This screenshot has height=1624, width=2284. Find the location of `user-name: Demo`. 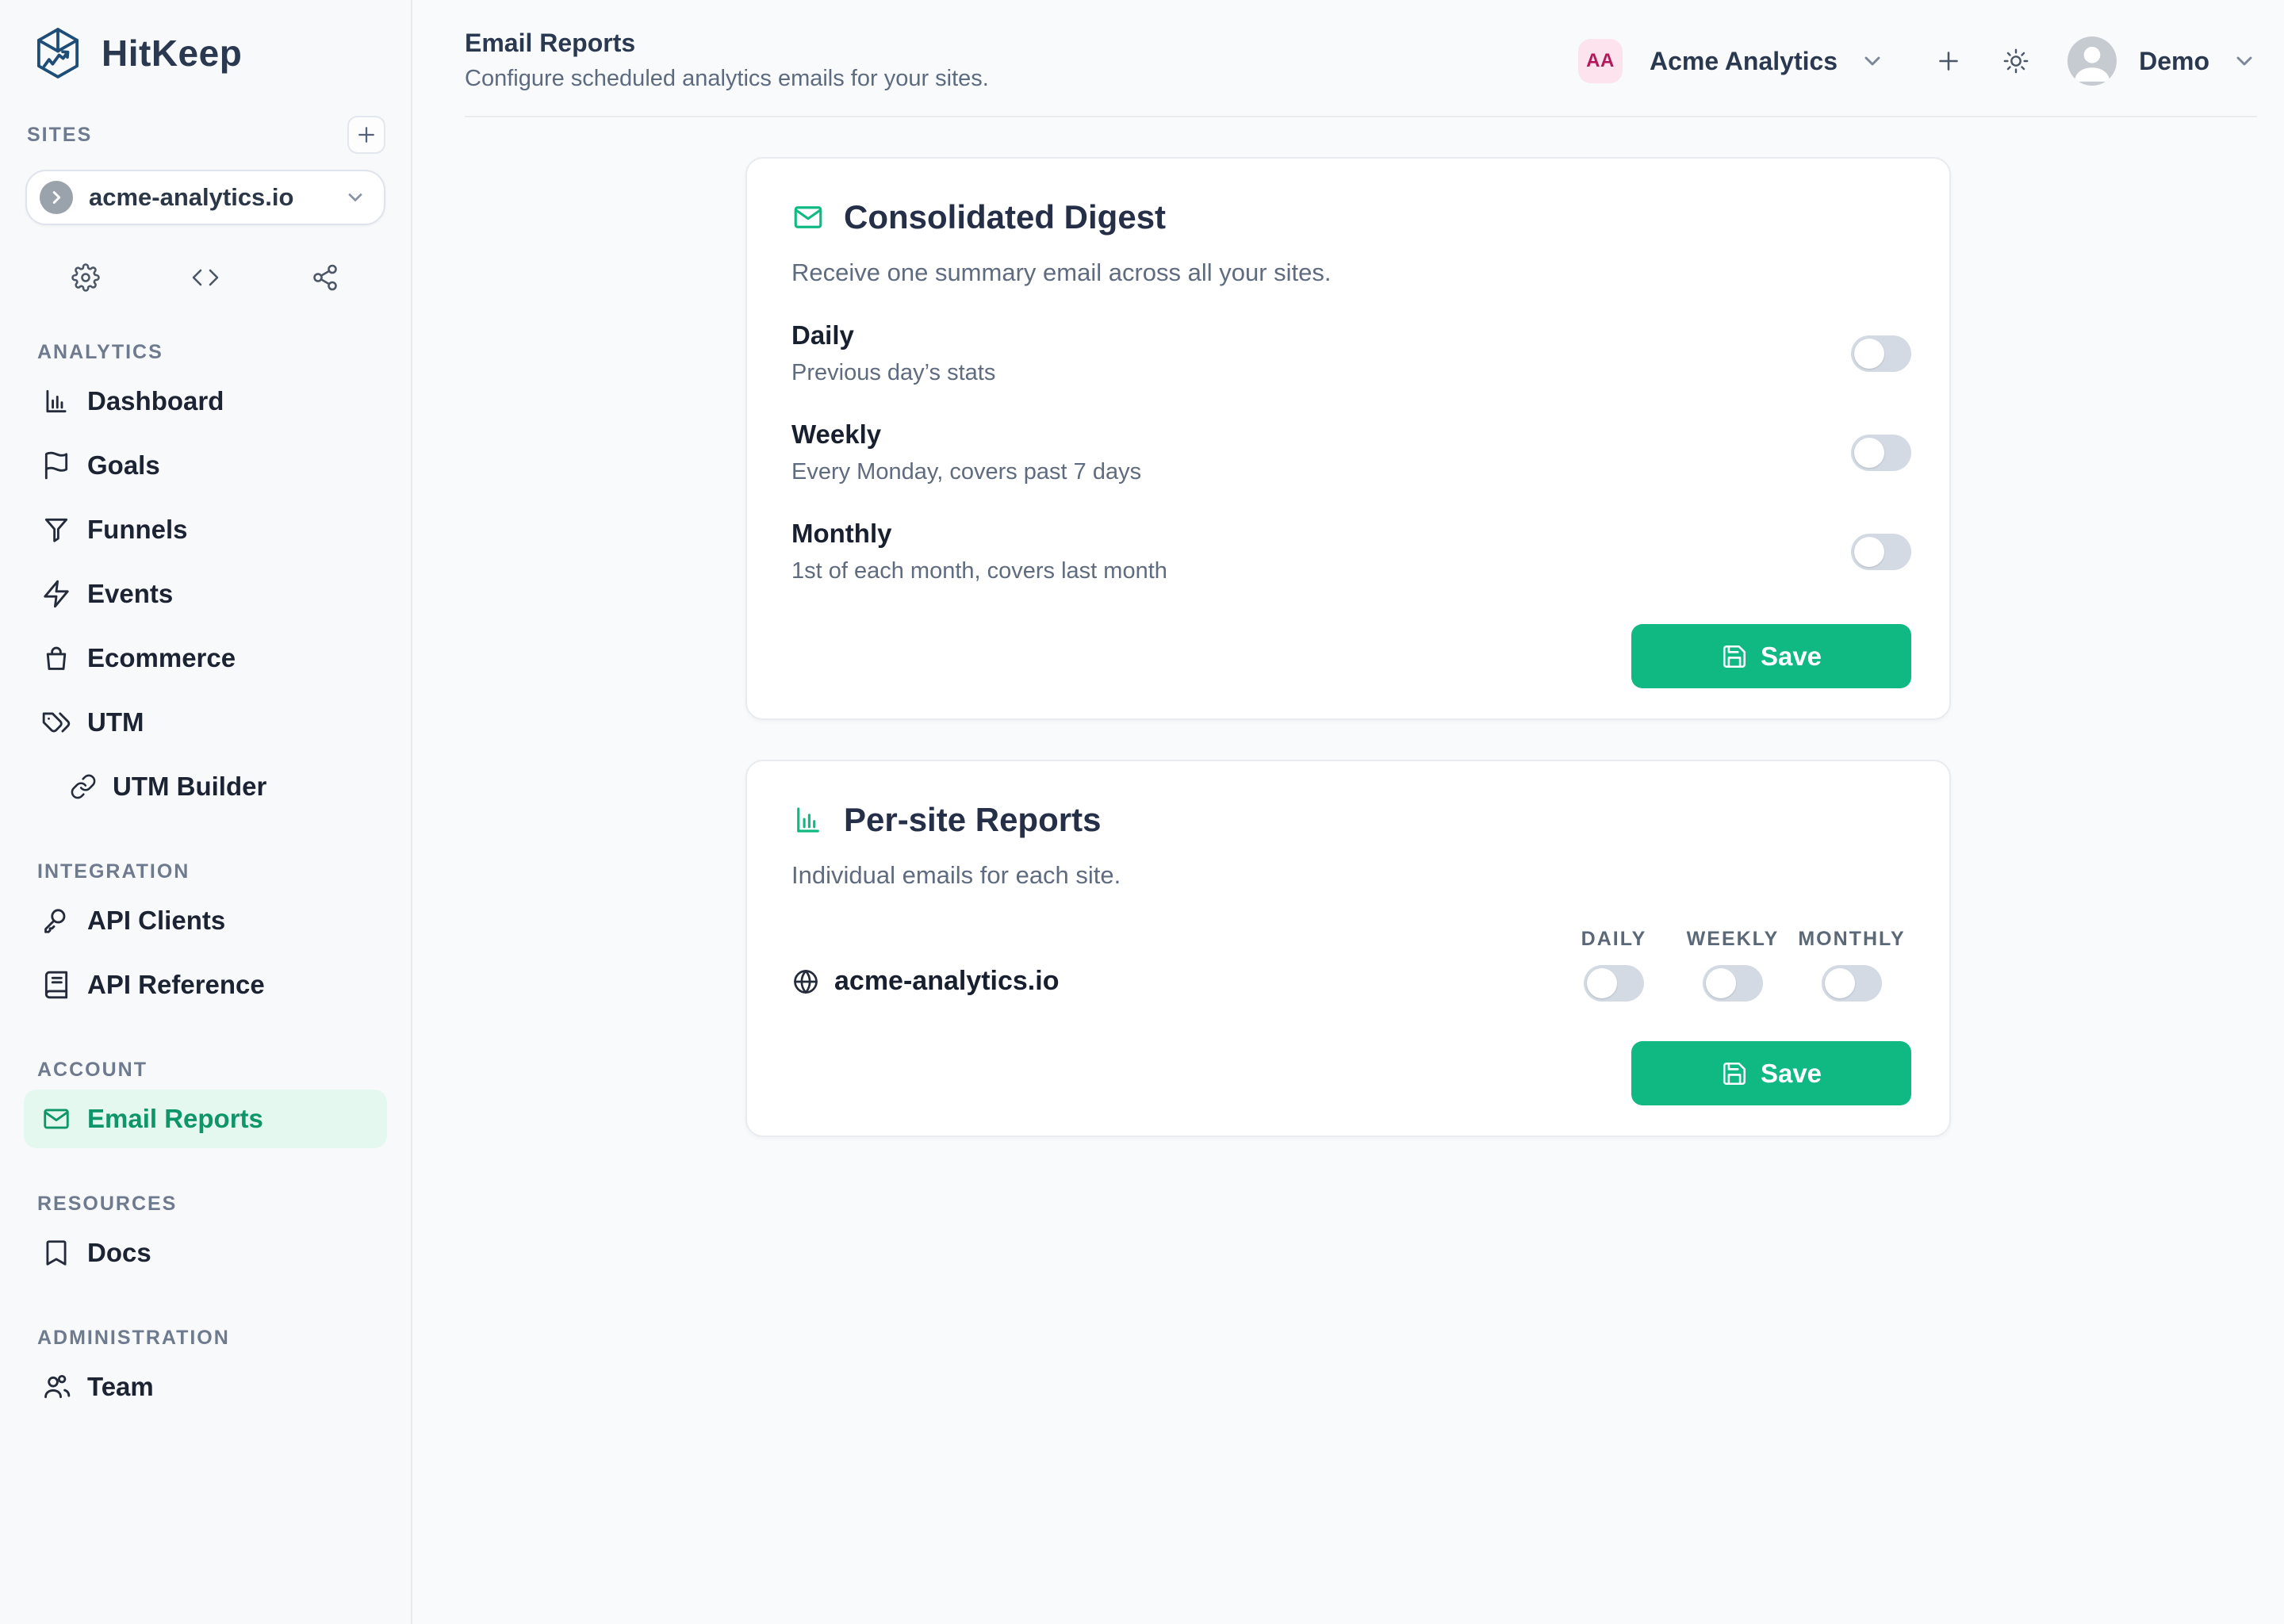

user-name: Demo is located at coordinates (2174, 61).